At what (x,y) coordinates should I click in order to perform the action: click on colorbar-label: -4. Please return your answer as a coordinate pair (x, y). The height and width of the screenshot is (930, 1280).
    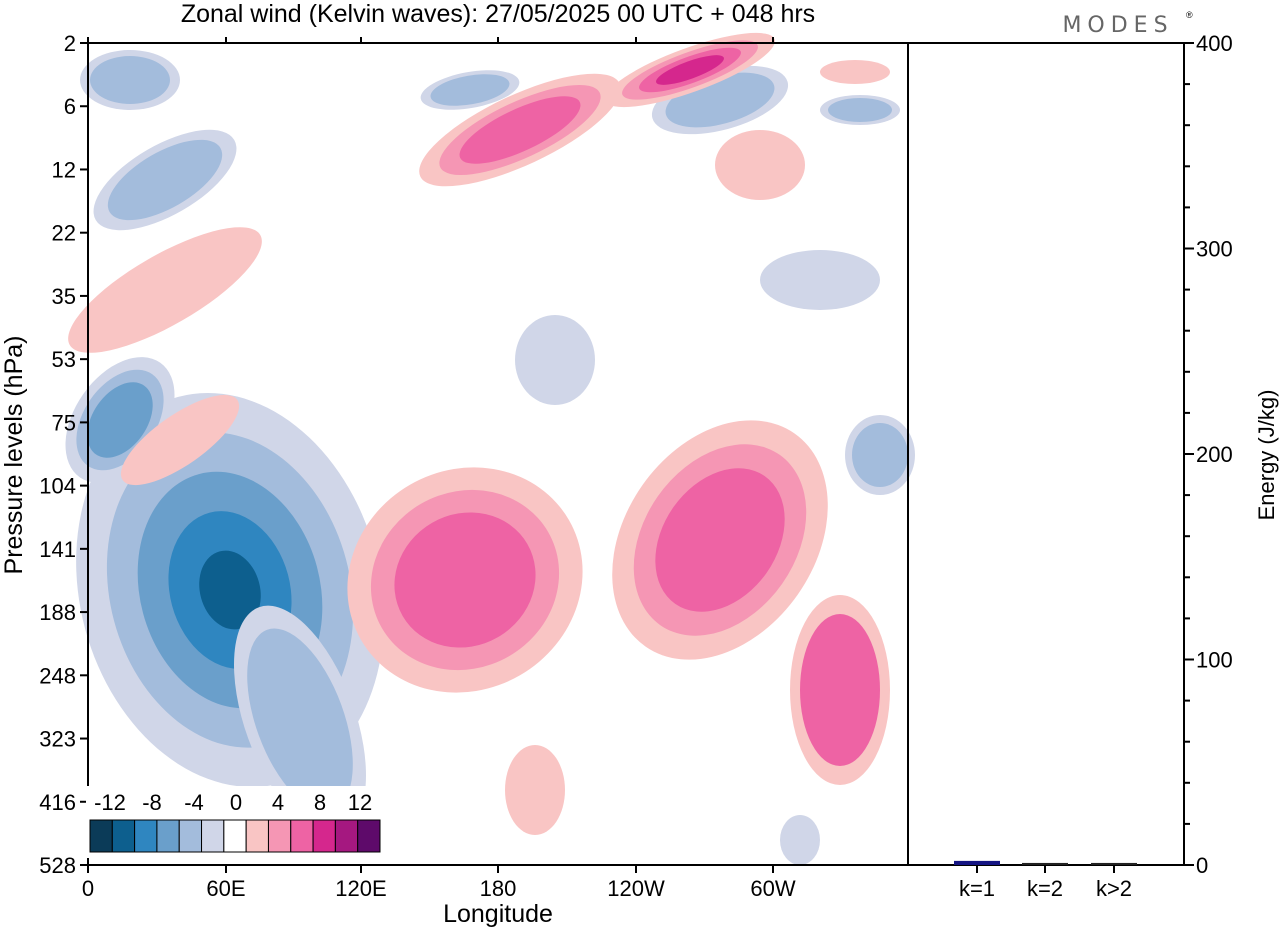
    Looking at the image, I should click on (194, 802).